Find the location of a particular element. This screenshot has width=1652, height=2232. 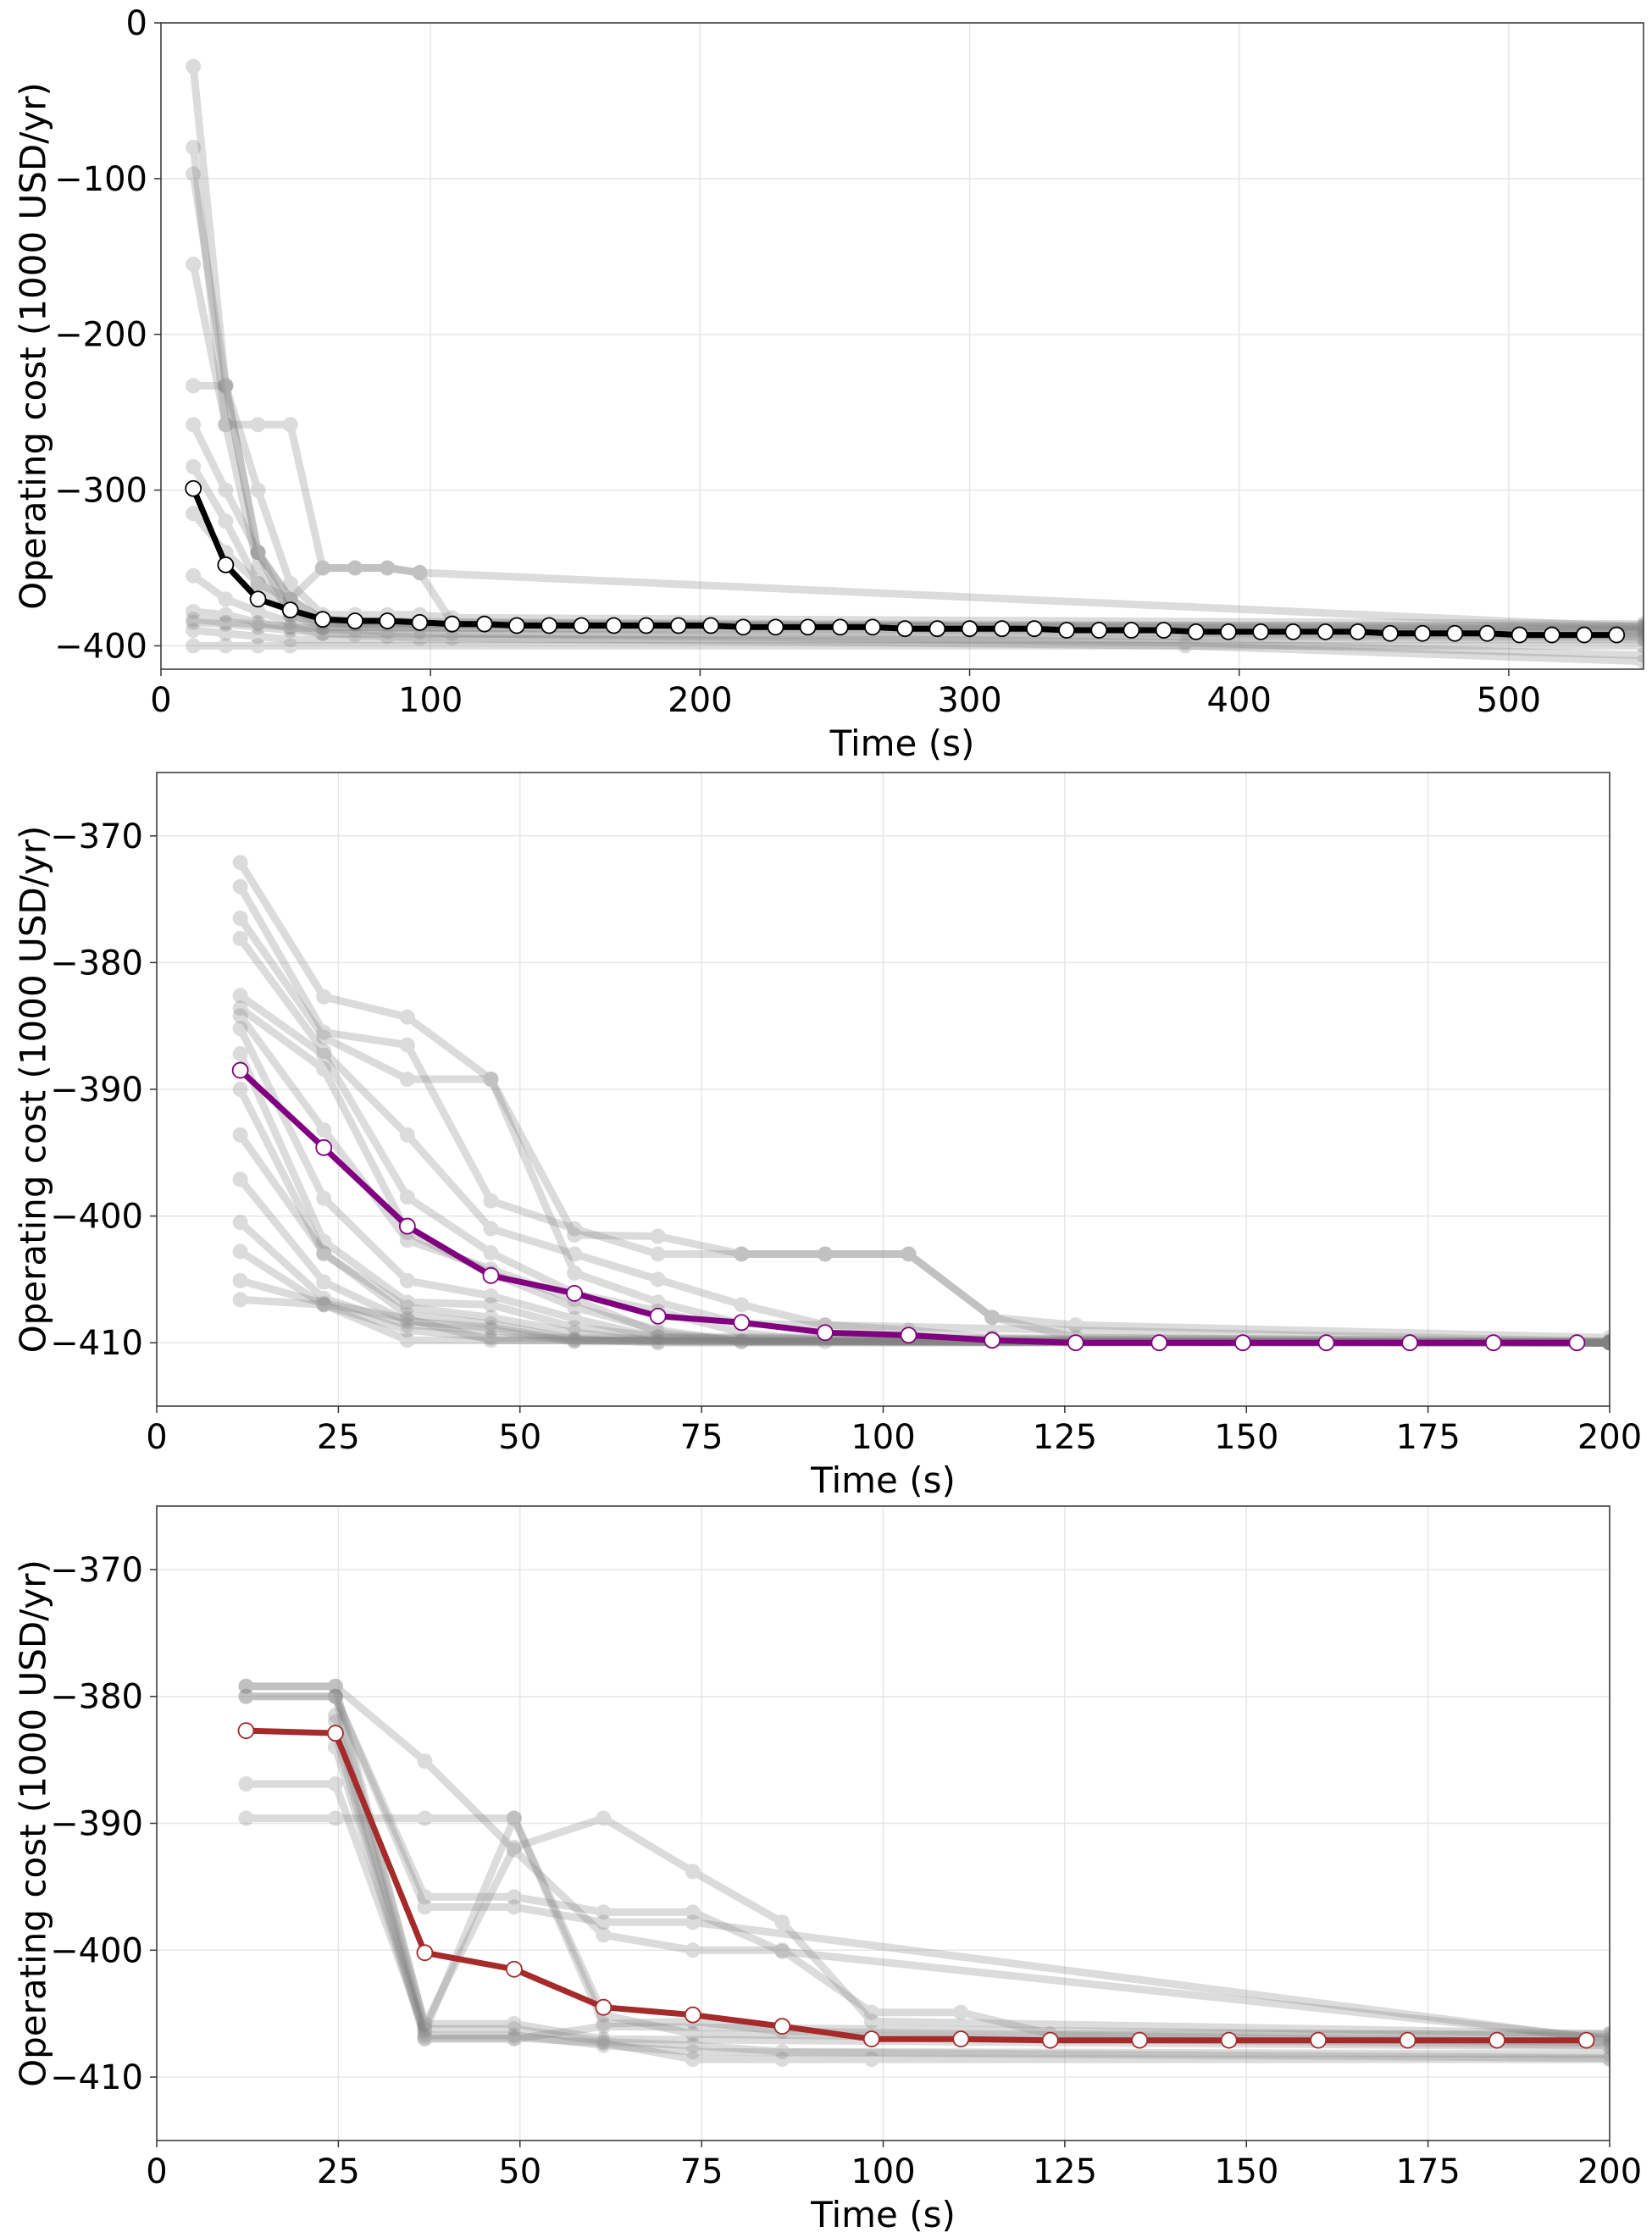

x-tick-label: 0 is located at coordinates (156, 2171).